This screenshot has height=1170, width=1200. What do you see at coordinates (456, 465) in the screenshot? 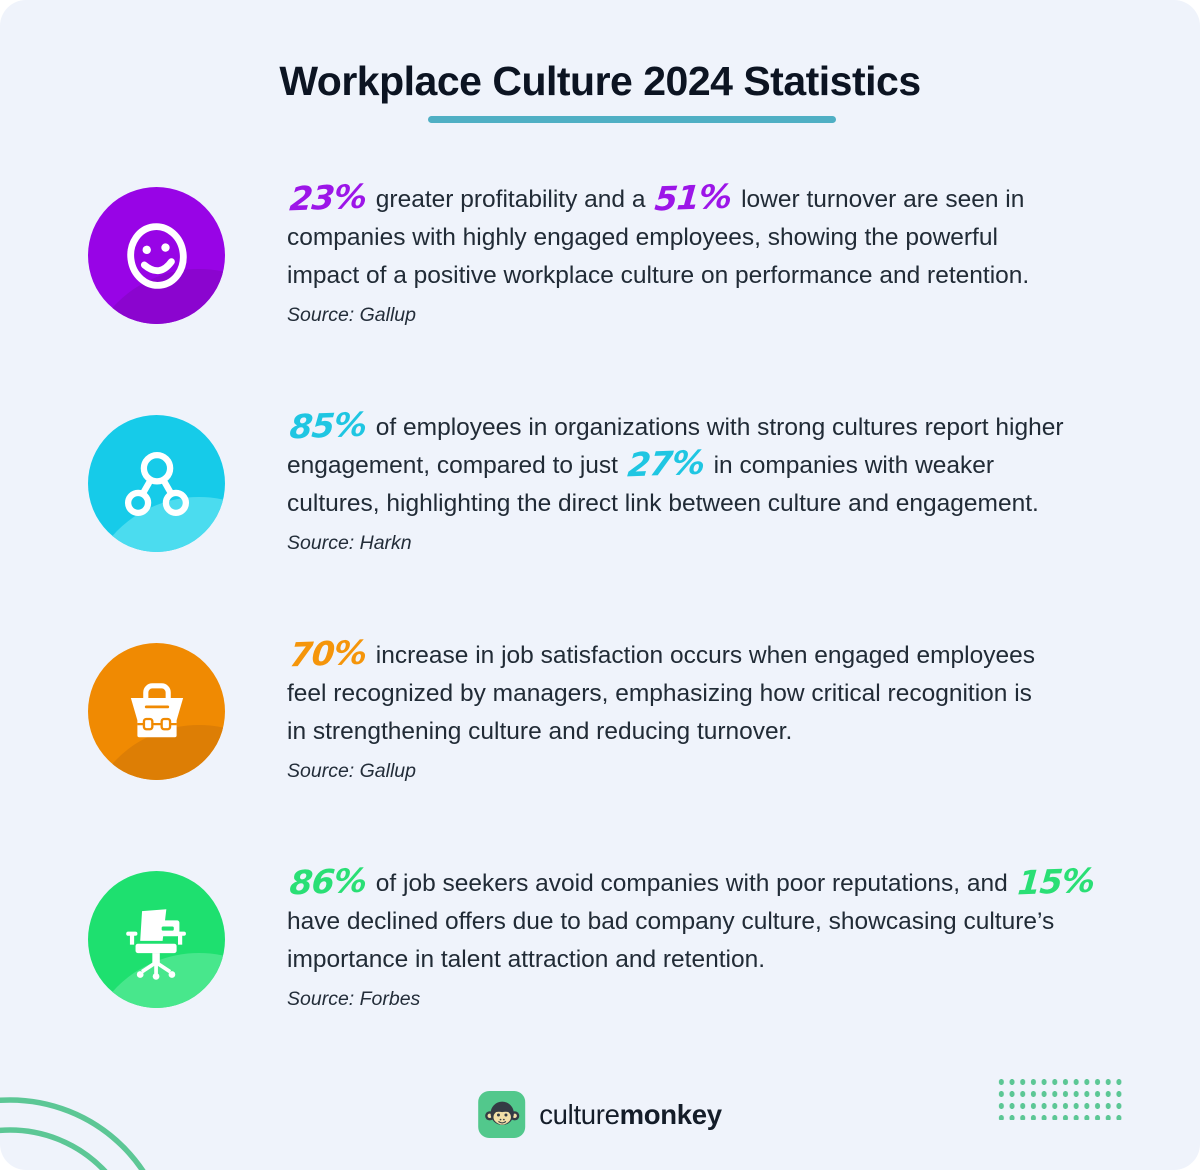
I see `stat-text-segment: engagement, compared to just` at bounding box center [456, 465].